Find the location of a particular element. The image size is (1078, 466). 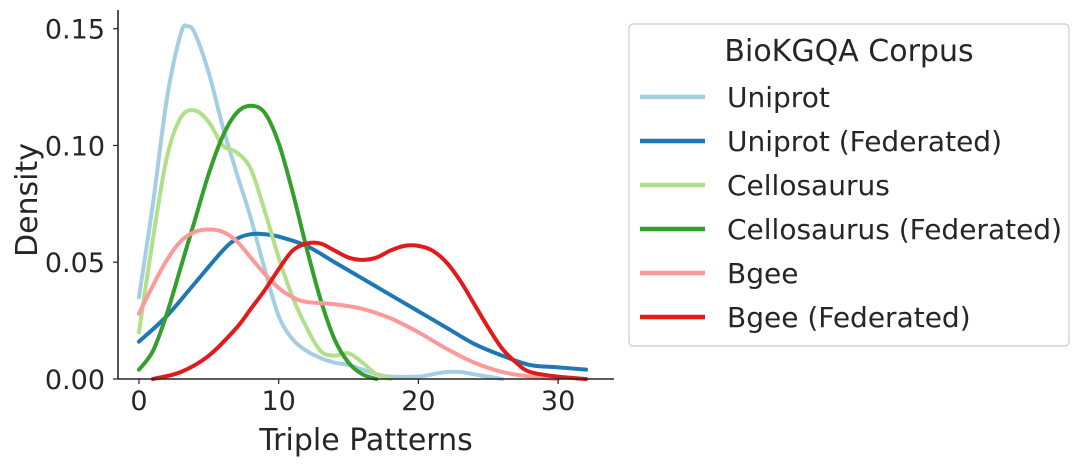

legend-label: Cellosaurus (Federated) is located at coordinates (894, 229).